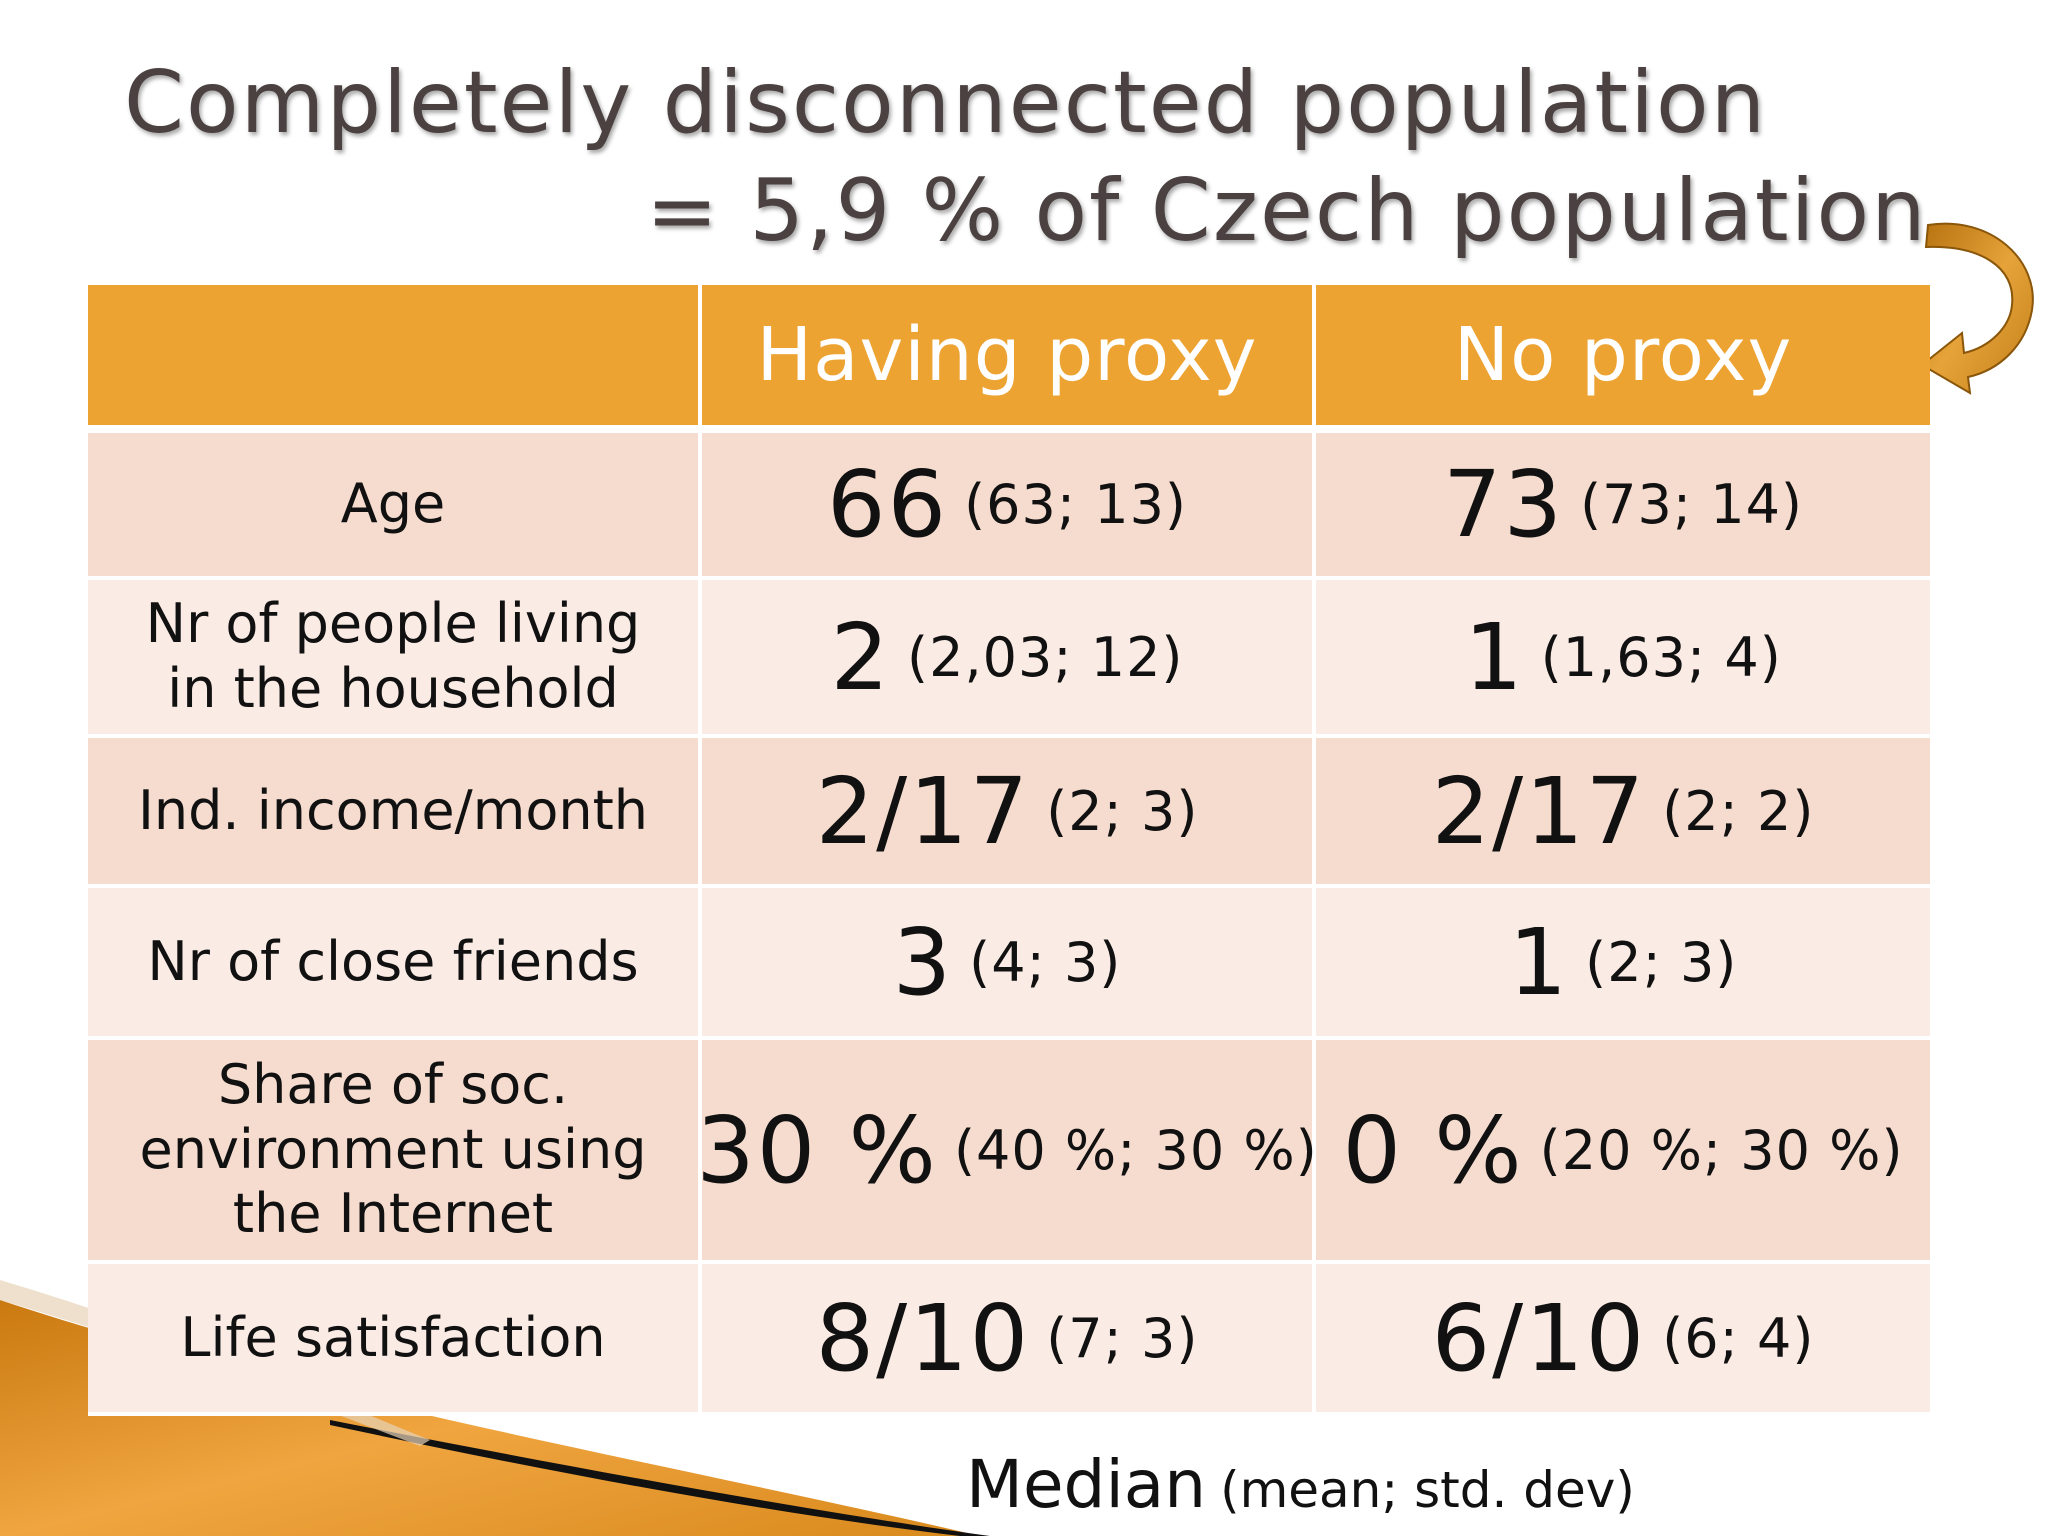 The height and width of the screenshot is (1536, 2048). What do you see at coordinates (1721, 1150) in the screenshot?
I see `mean-std-value: (20 %; 30 %)` at bounding box center [1721, 1150].